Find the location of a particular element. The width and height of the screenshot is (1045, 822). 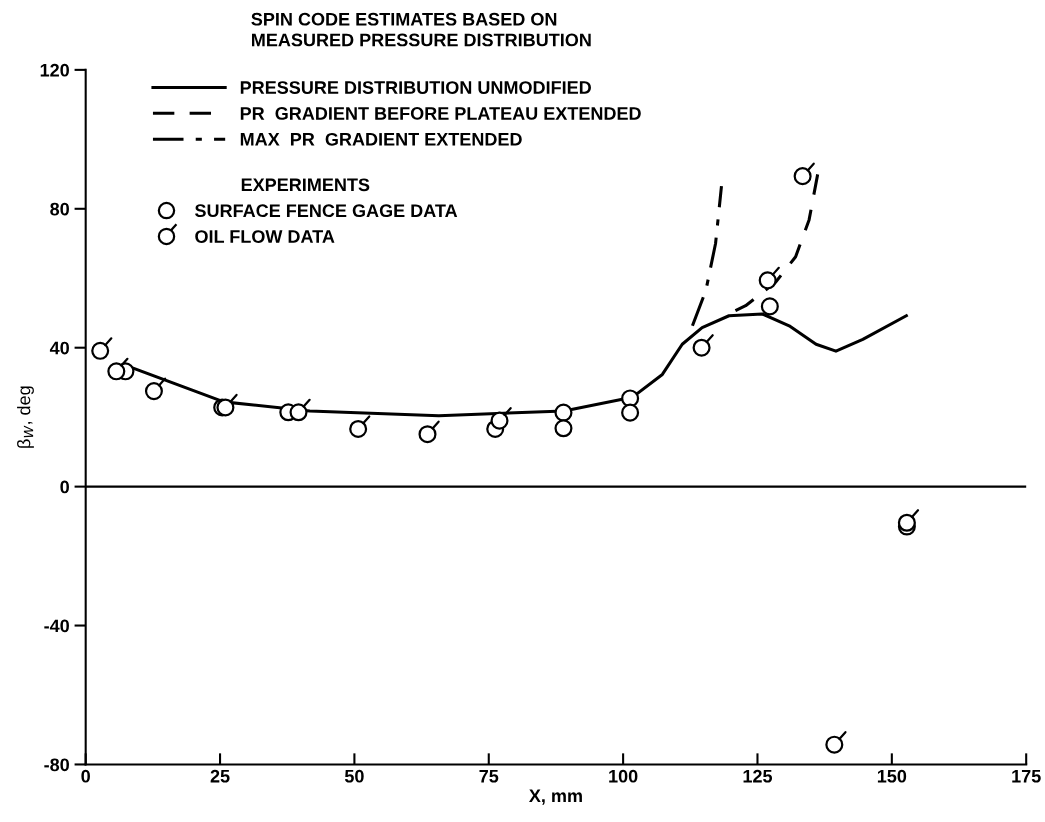

y-tick-label: 80 is located at coordinates (59, 209).